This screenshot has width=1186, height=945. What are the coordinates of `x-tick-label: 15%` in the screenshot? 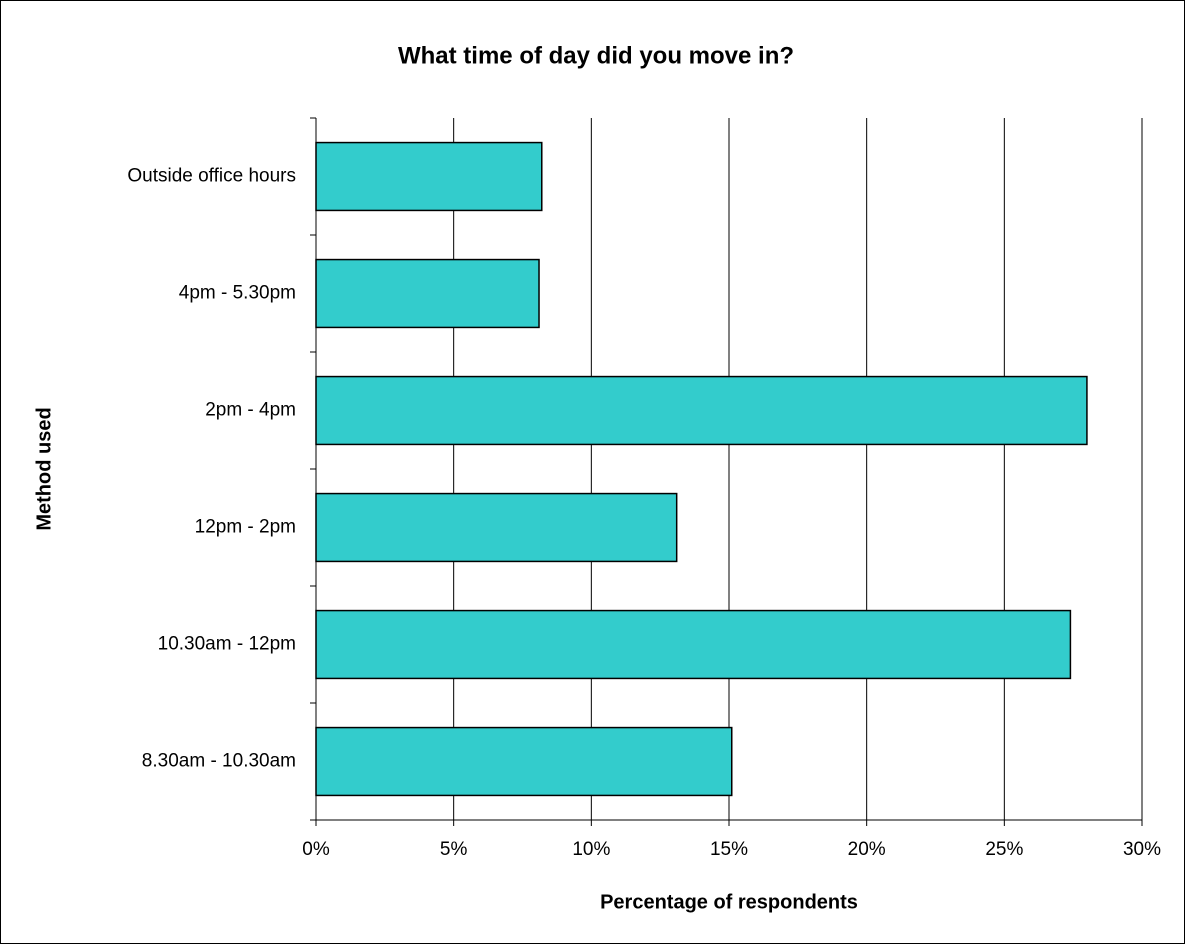 It's located at (729, 849).